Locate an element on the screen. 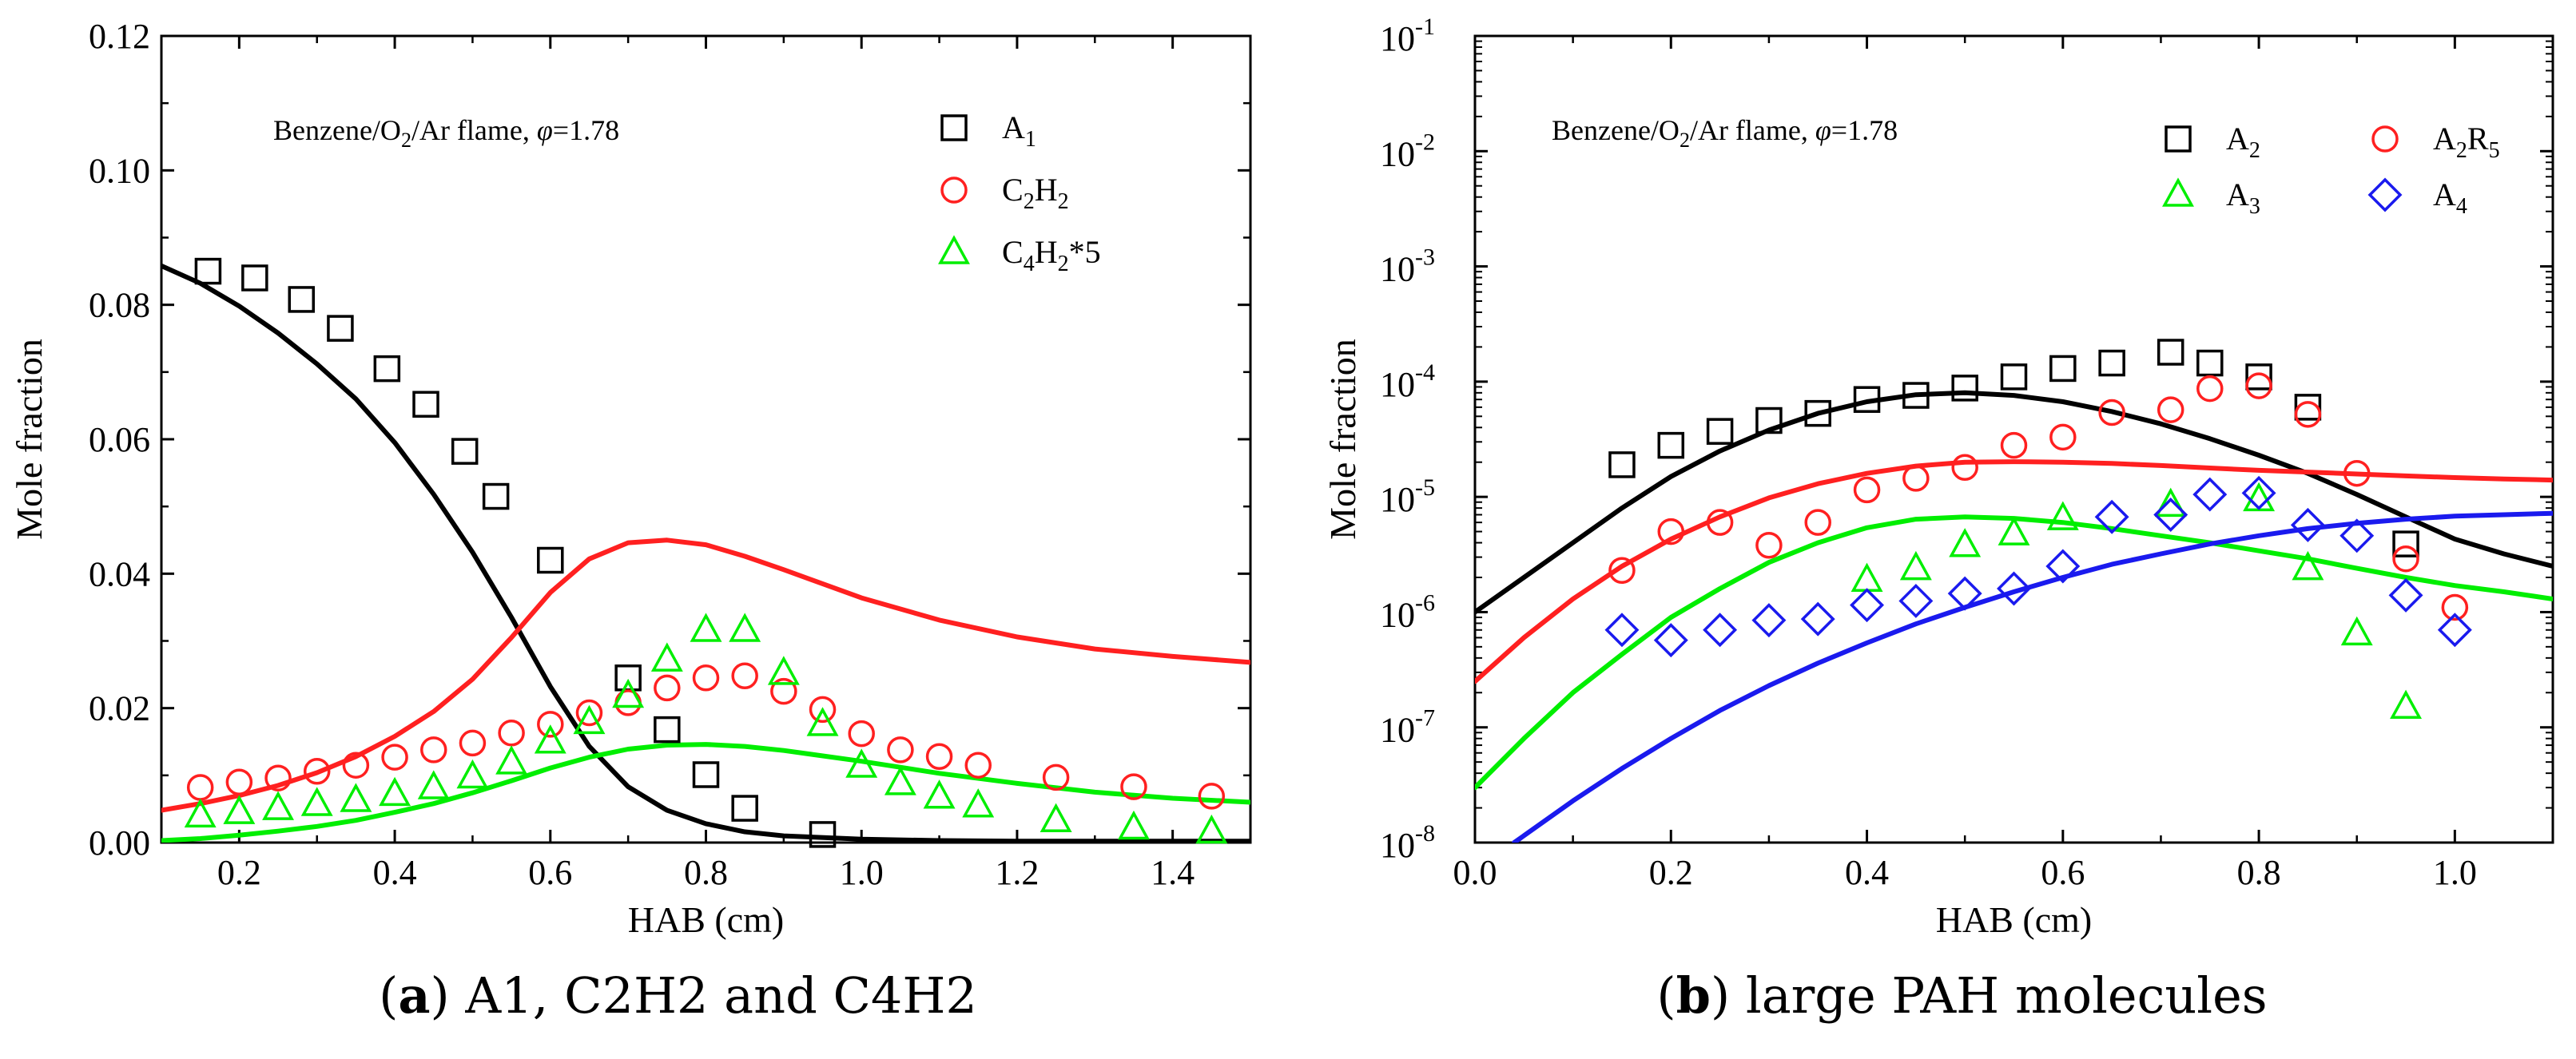 This screenshot has height=1059, width=2576. x-tick-label: 0.0 is located at coordinates (1475, 872).